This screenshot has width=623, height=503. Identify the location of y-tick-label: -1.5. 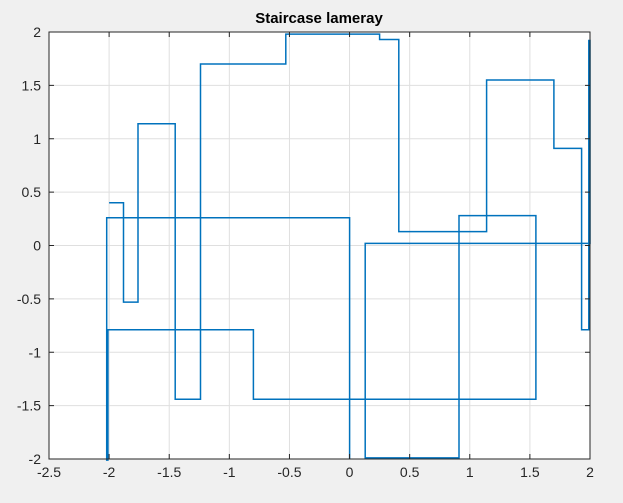
(29, 406).